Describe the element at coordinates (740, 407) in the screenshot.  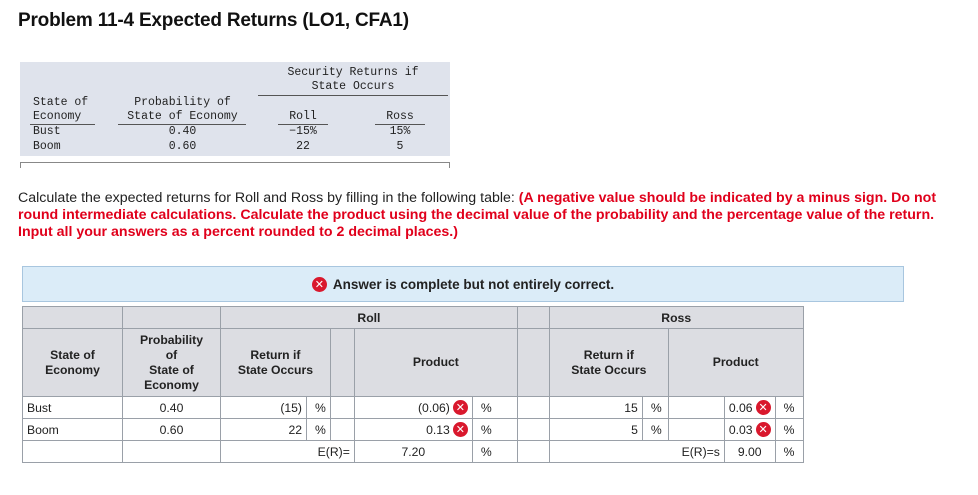
I see `ross-product-bust-value: 0.06` at that location.